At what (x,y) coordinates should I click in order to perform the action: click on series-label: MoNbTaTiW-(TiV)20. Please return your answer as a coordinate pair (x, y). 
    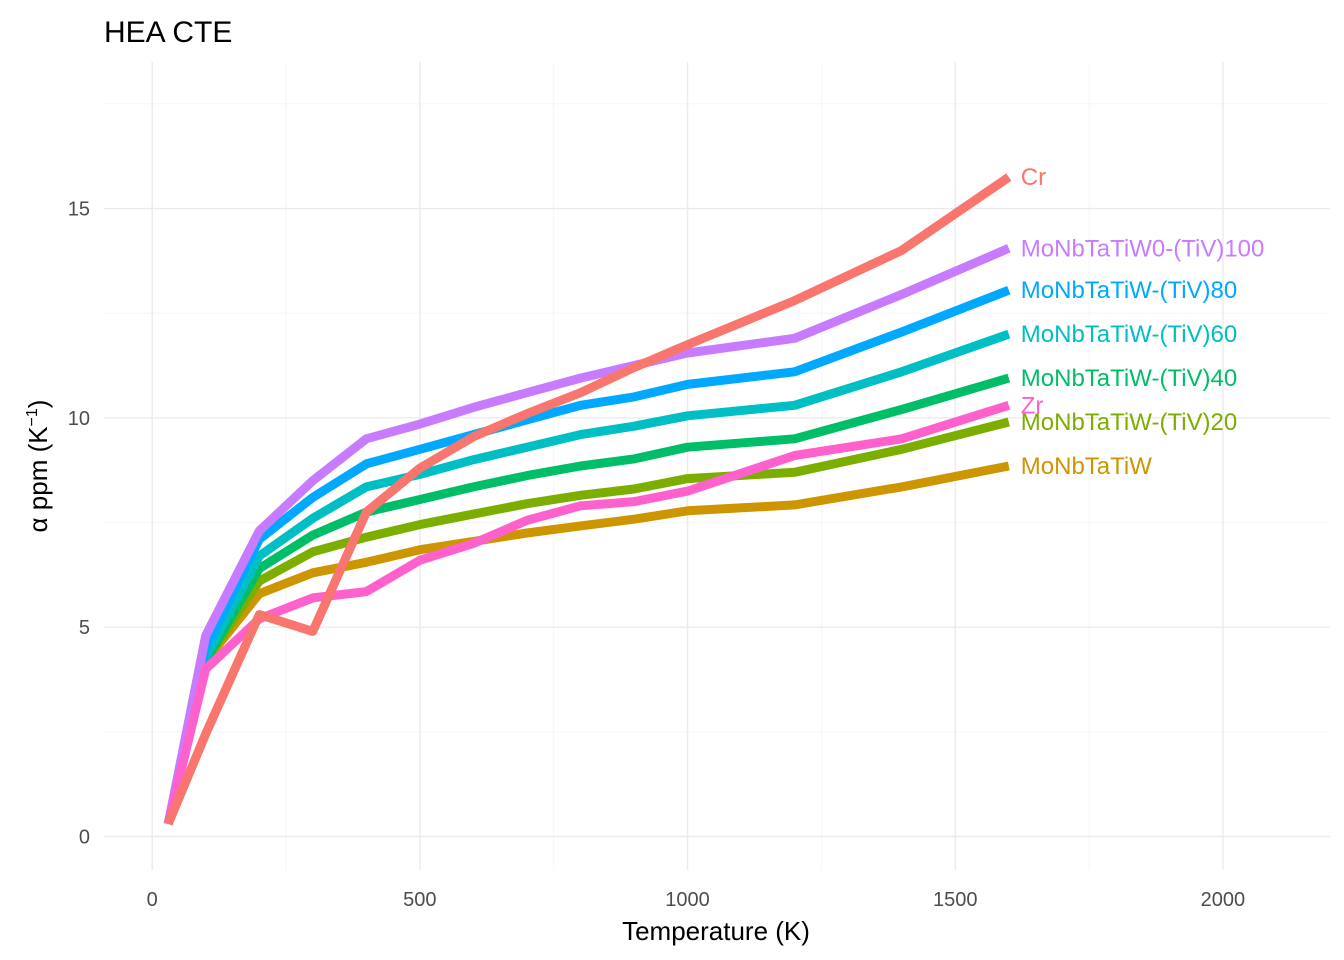
    Looking at the image, I should click on (1129, 422).